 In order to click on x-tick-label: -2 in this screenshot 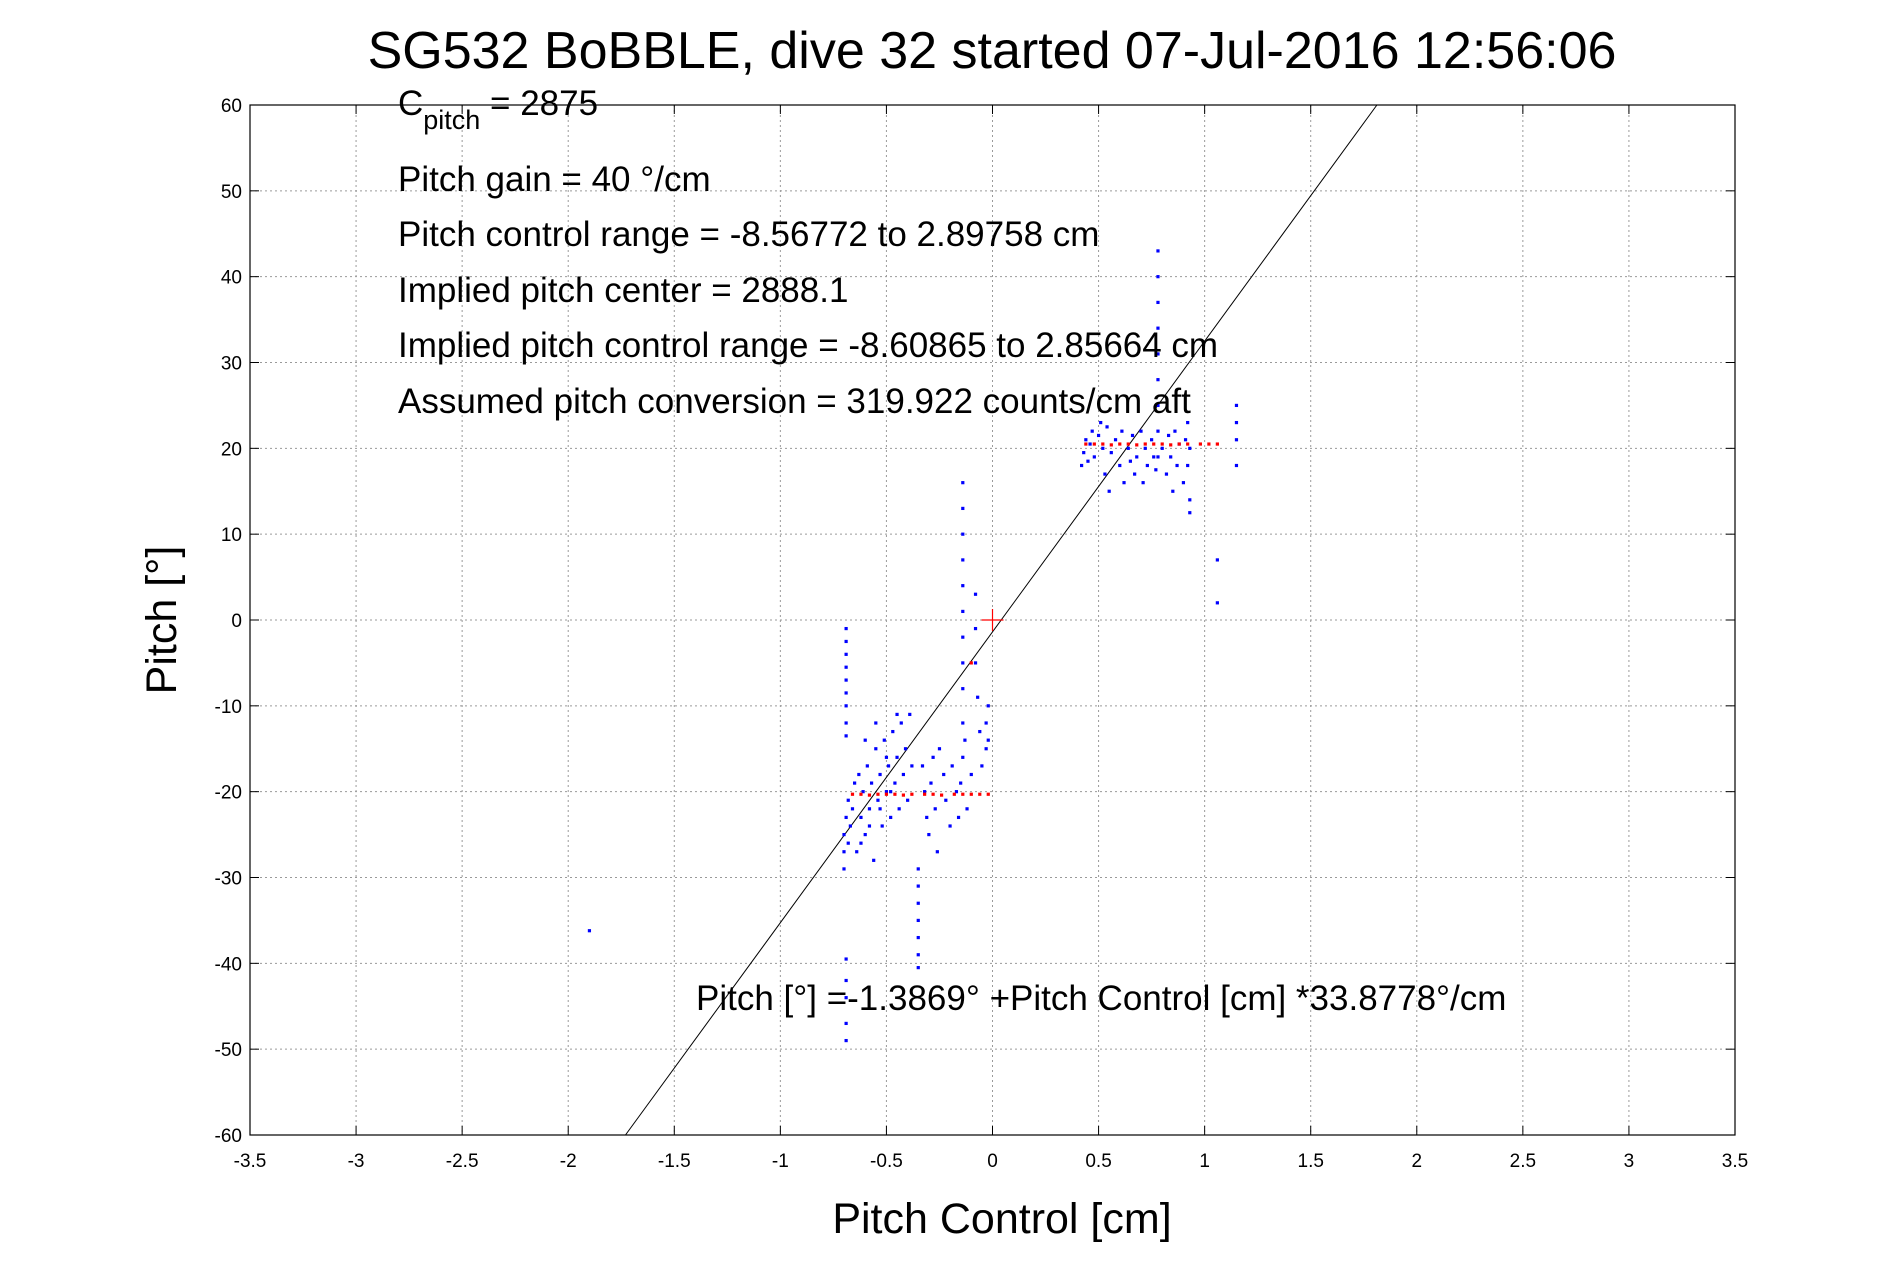, I will do `click(568, 1161)`.